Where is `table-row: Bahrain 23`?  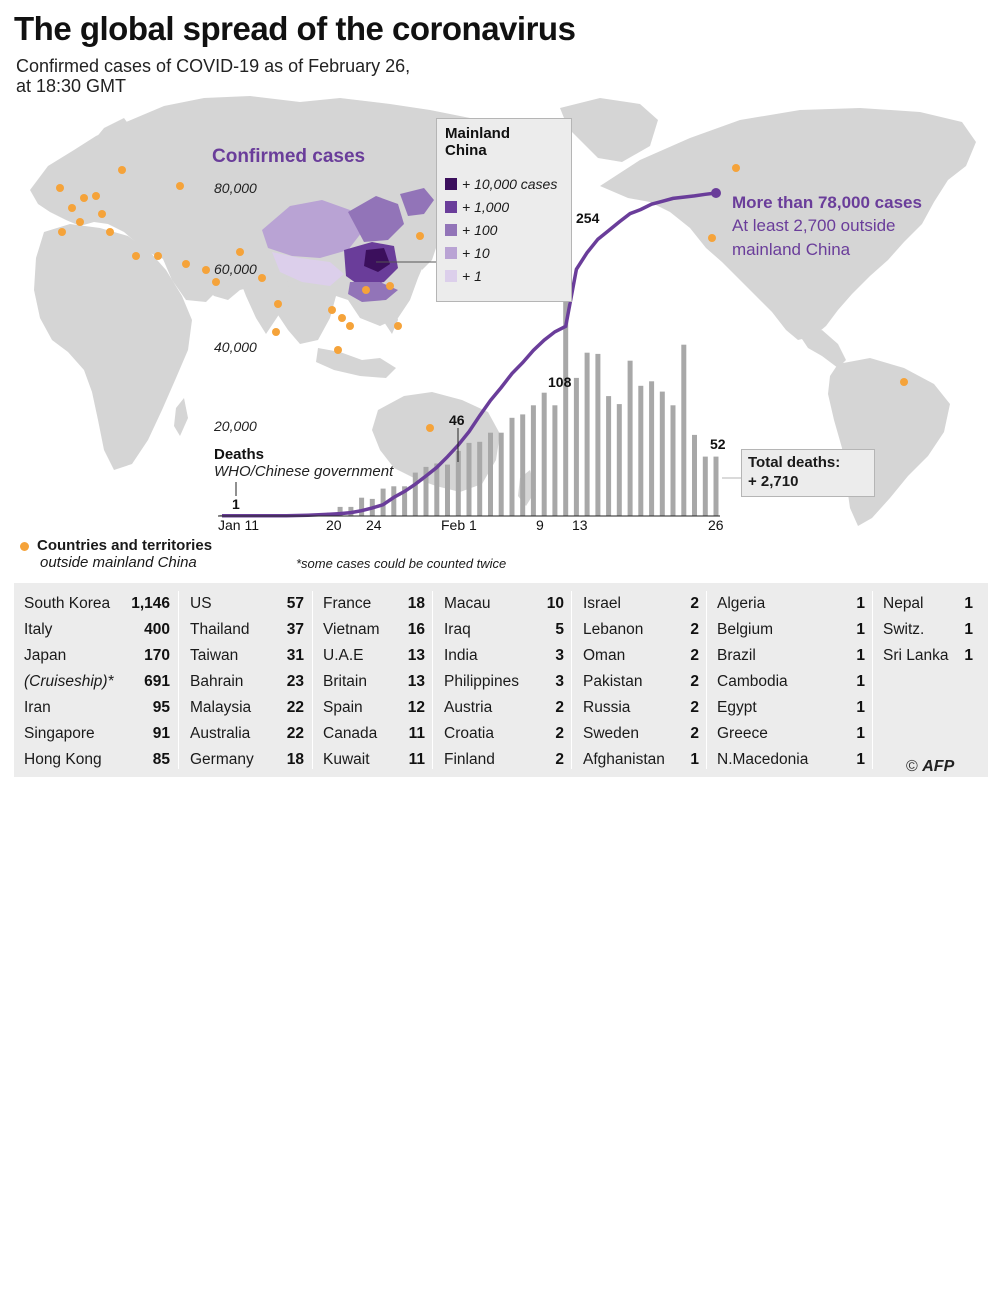 table-row: Bahrain 23 is located at coordinates (247, 682).